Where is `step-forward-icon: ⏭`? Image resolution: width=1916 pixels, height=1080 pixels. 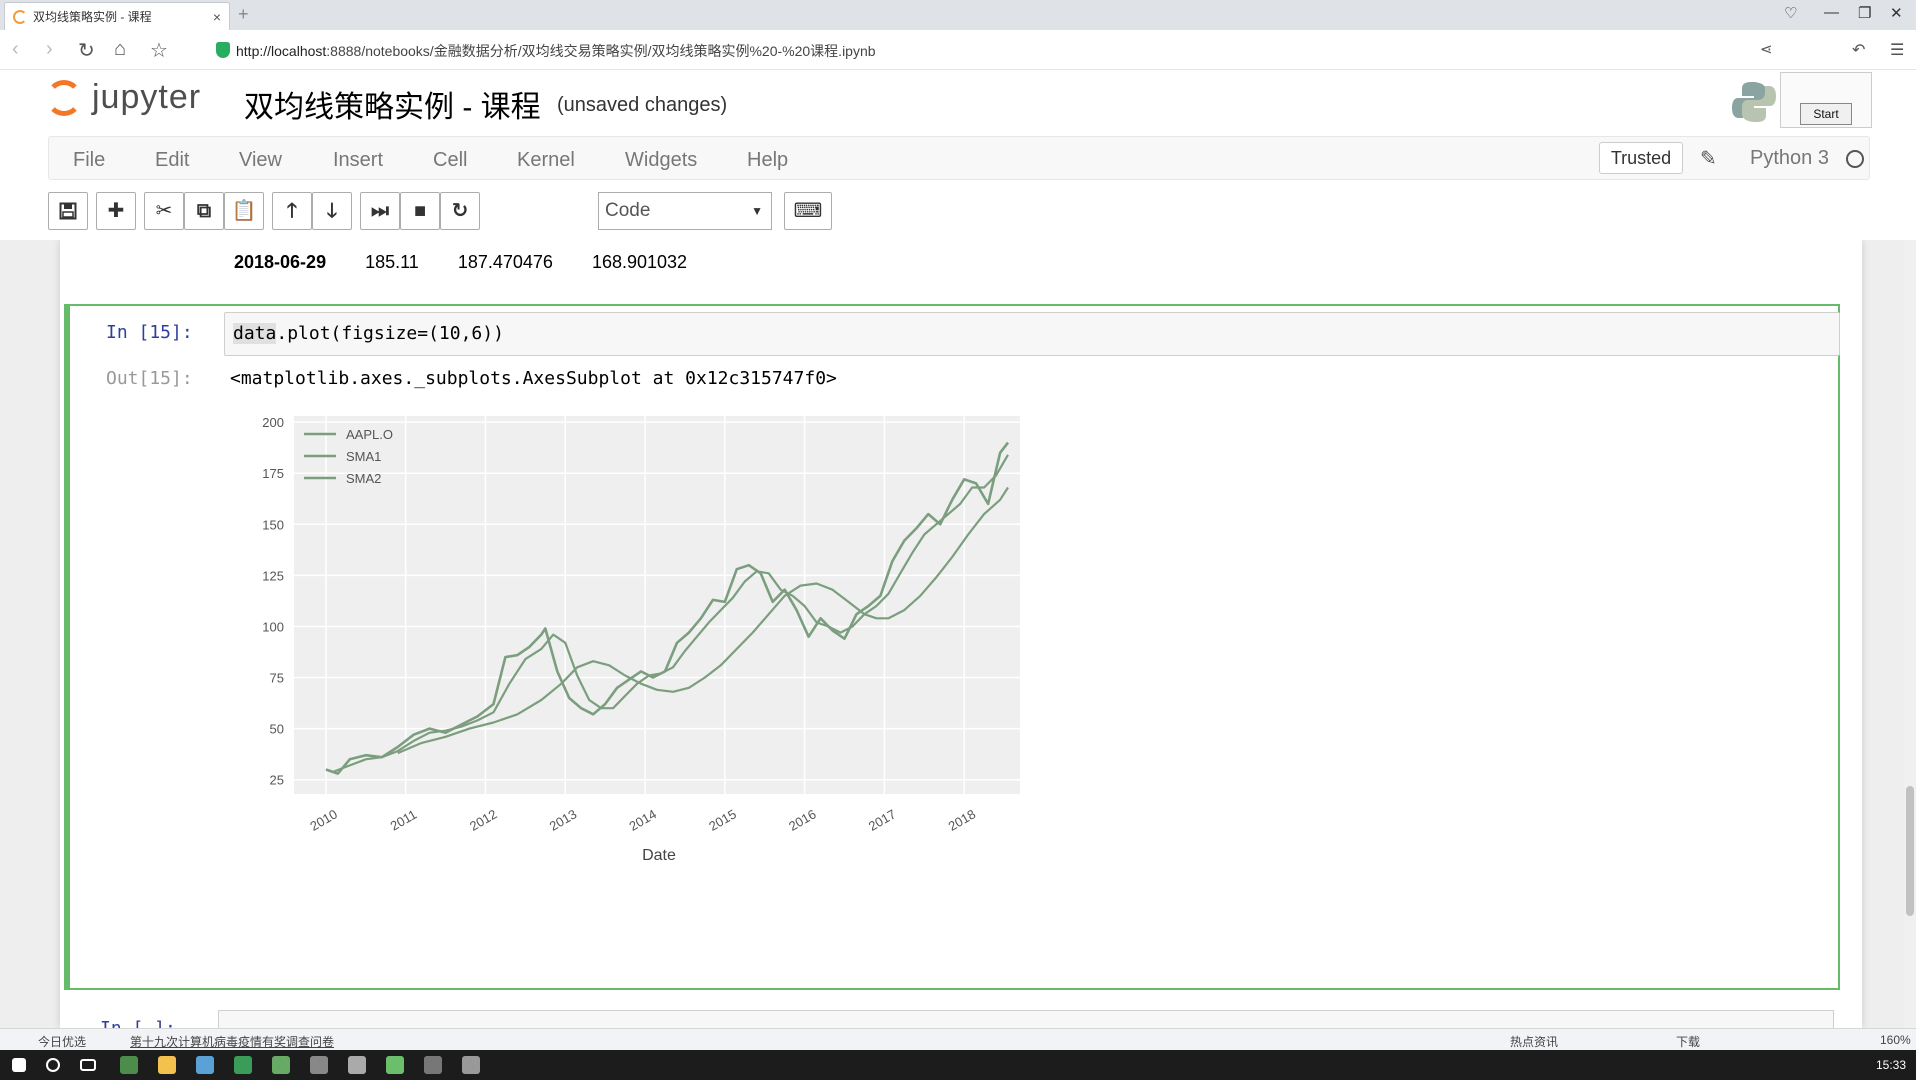 step-forward-icon: ⏭ is located at coordinates (380, 211).